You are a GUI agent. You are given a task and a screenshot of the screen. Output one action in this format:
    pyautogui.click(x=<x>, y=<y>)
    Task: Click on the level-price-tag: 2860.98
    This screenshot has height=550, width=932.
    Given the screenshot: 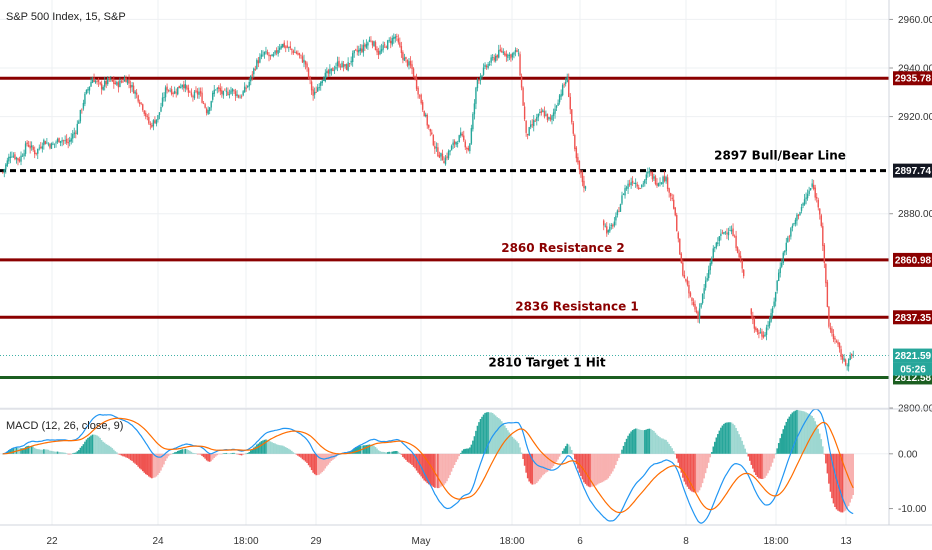 What is the action you would take?
    pyautogui.click(x=912, y=259)
    